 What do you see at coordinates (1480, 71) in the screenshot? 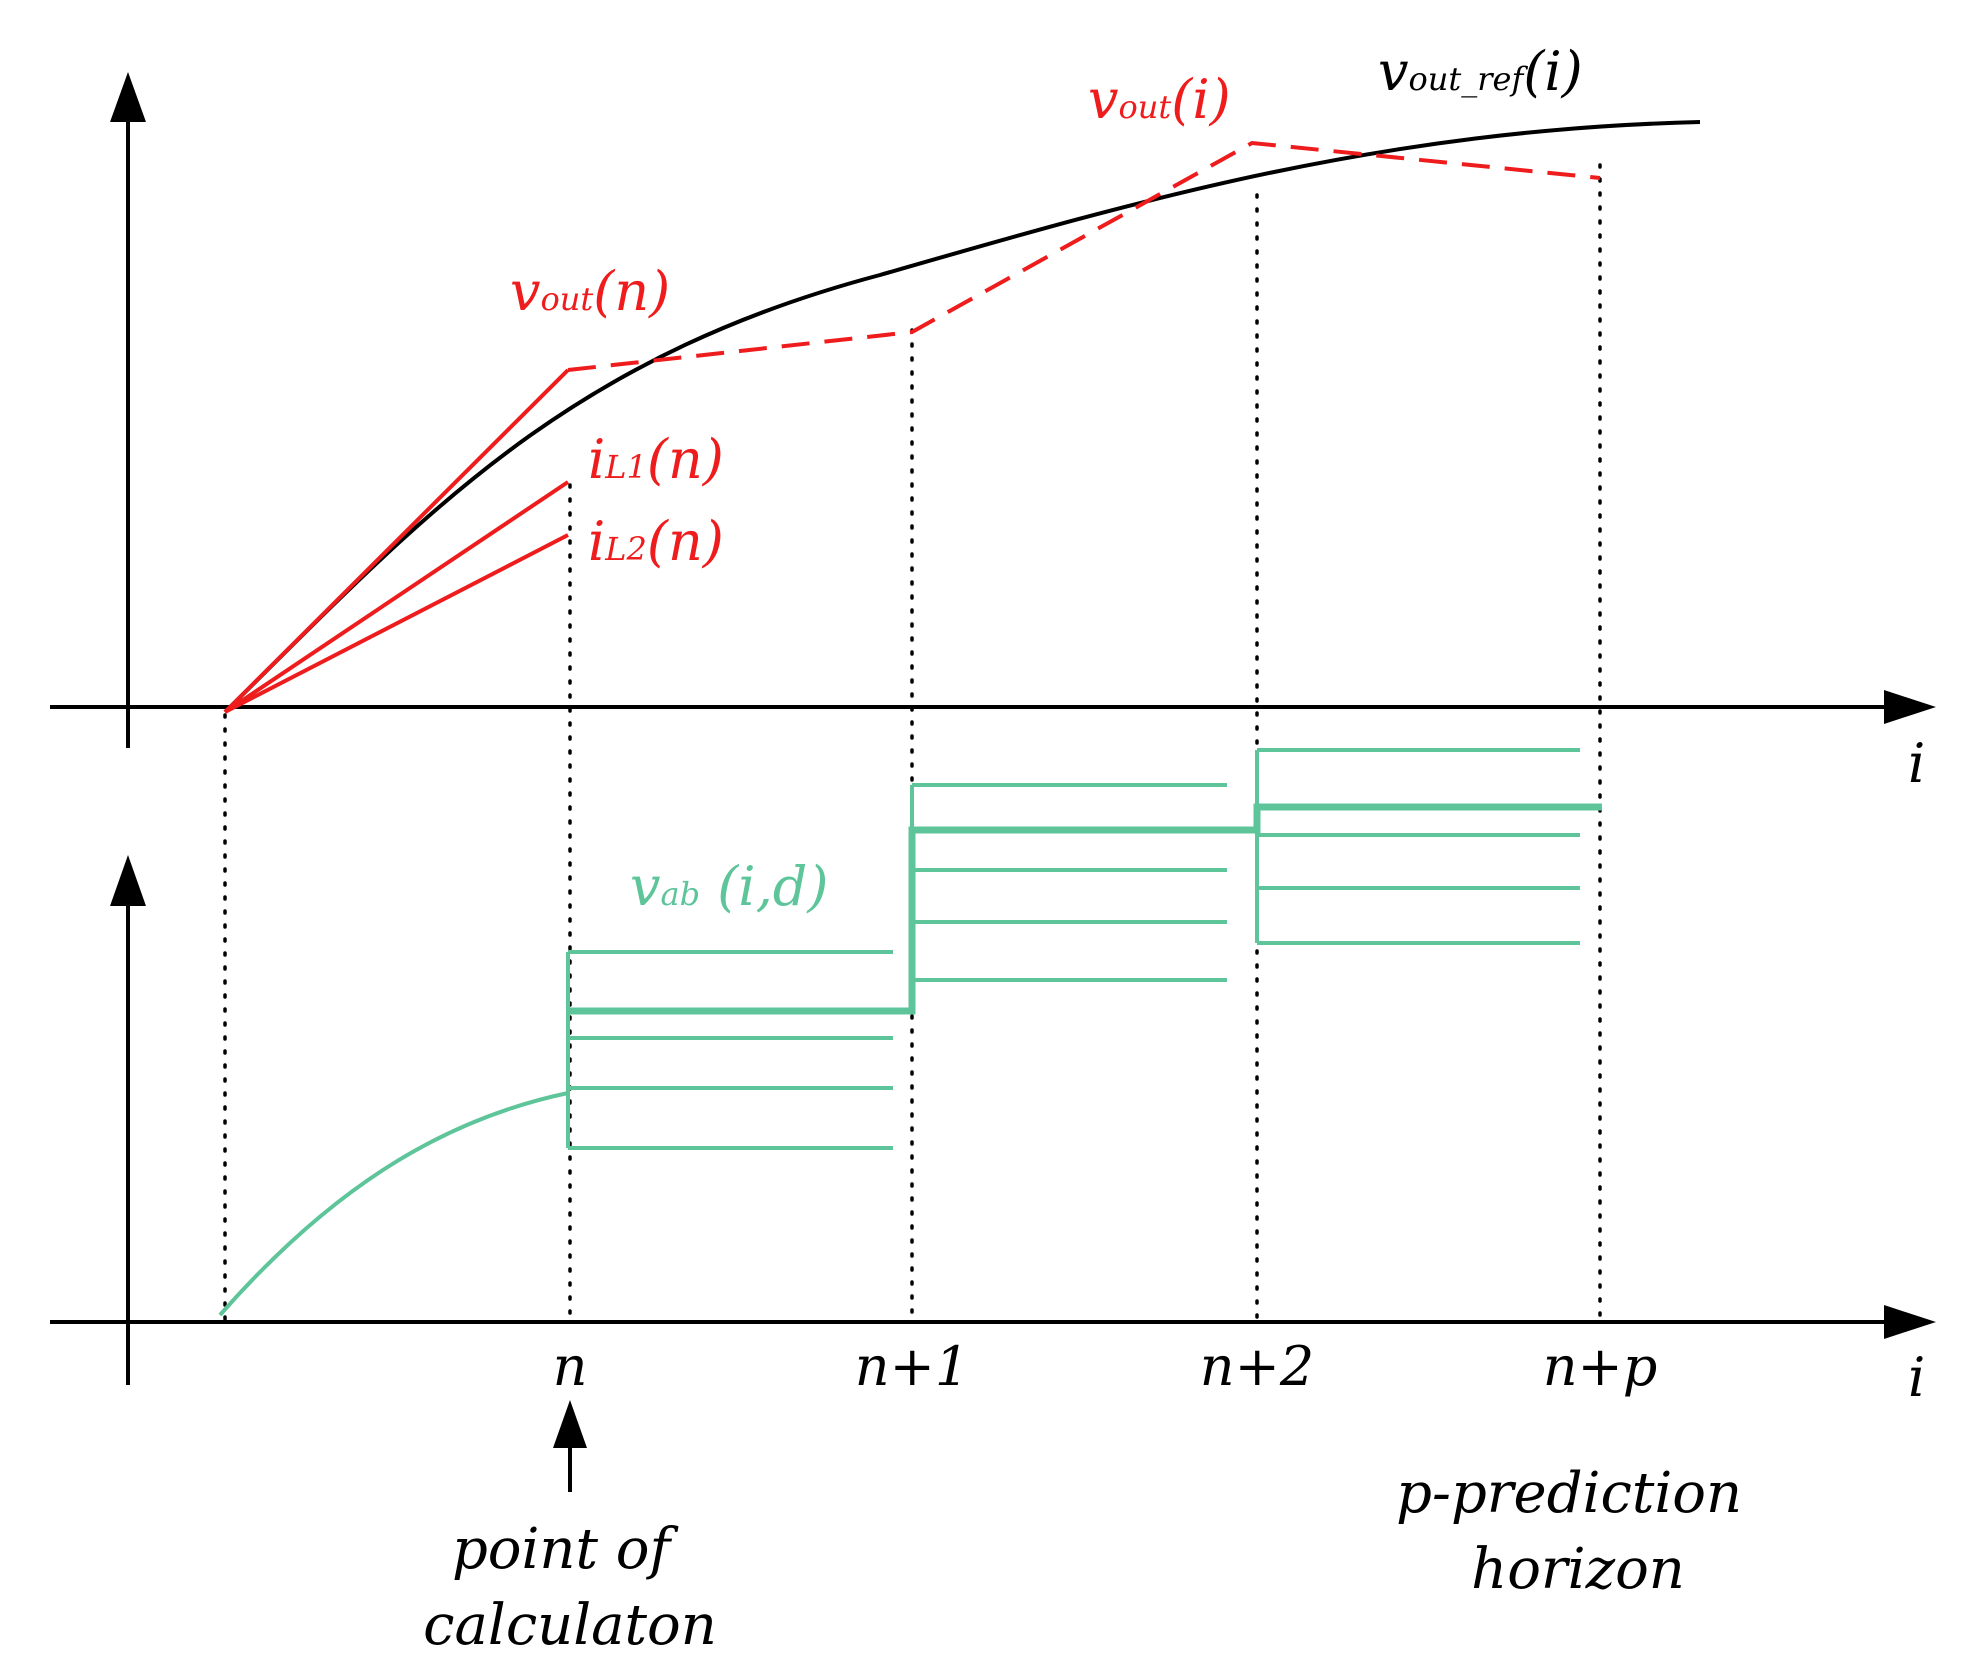
I see `label-vout-ref: vout_ref(i)` at bounding box center [1480, 71].